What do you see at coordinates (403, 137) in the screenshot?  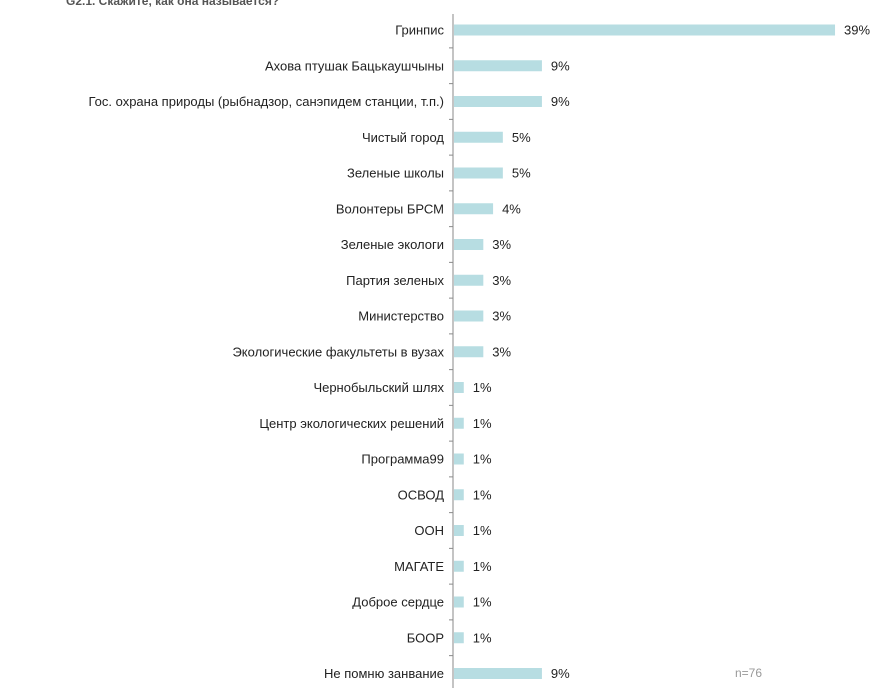 I see `category-label: Чистый город` at bounding box center [403, 137].